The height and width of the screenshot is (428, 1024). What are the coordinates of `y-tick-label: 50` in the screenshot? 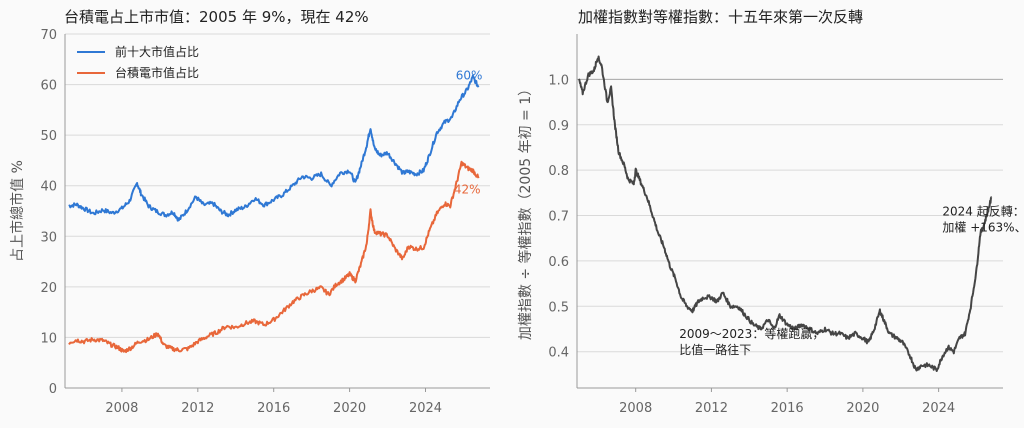 It's located at (48, 136).